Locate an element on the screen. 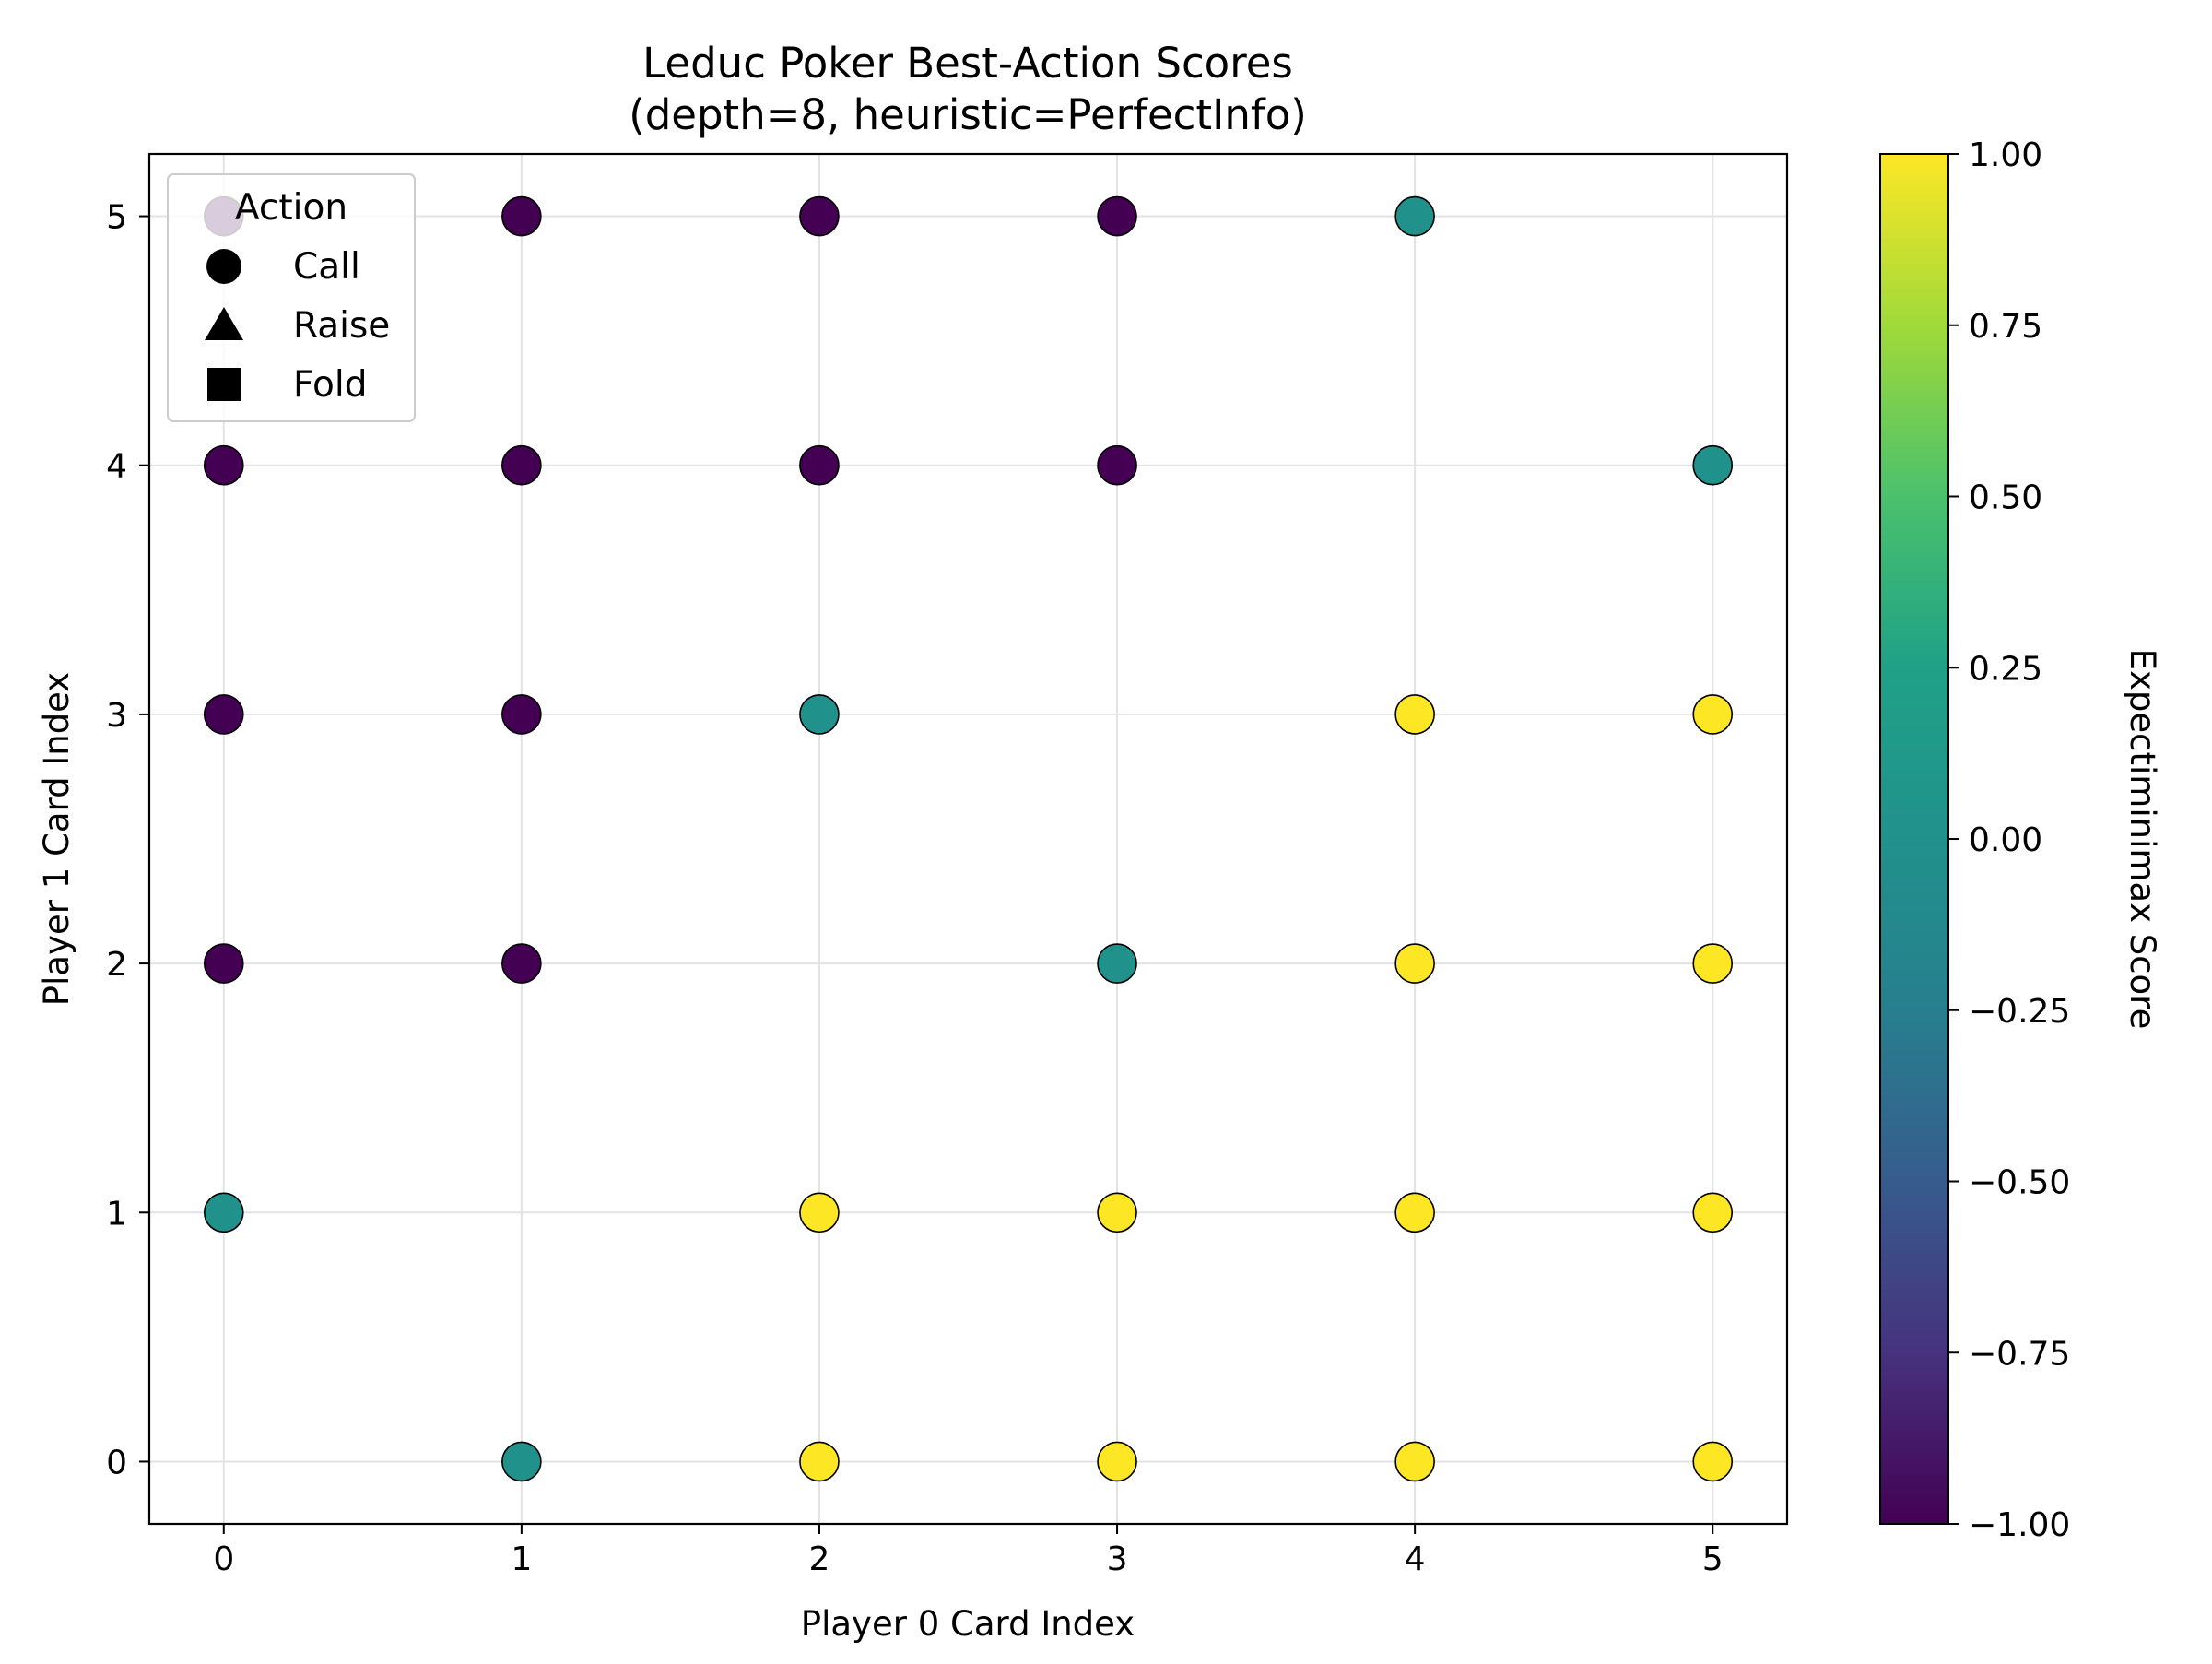 Image resolution: width=2212 pixels, height=1664 pixels. y-tick-label: 5 is located at coordinates (116, 218).